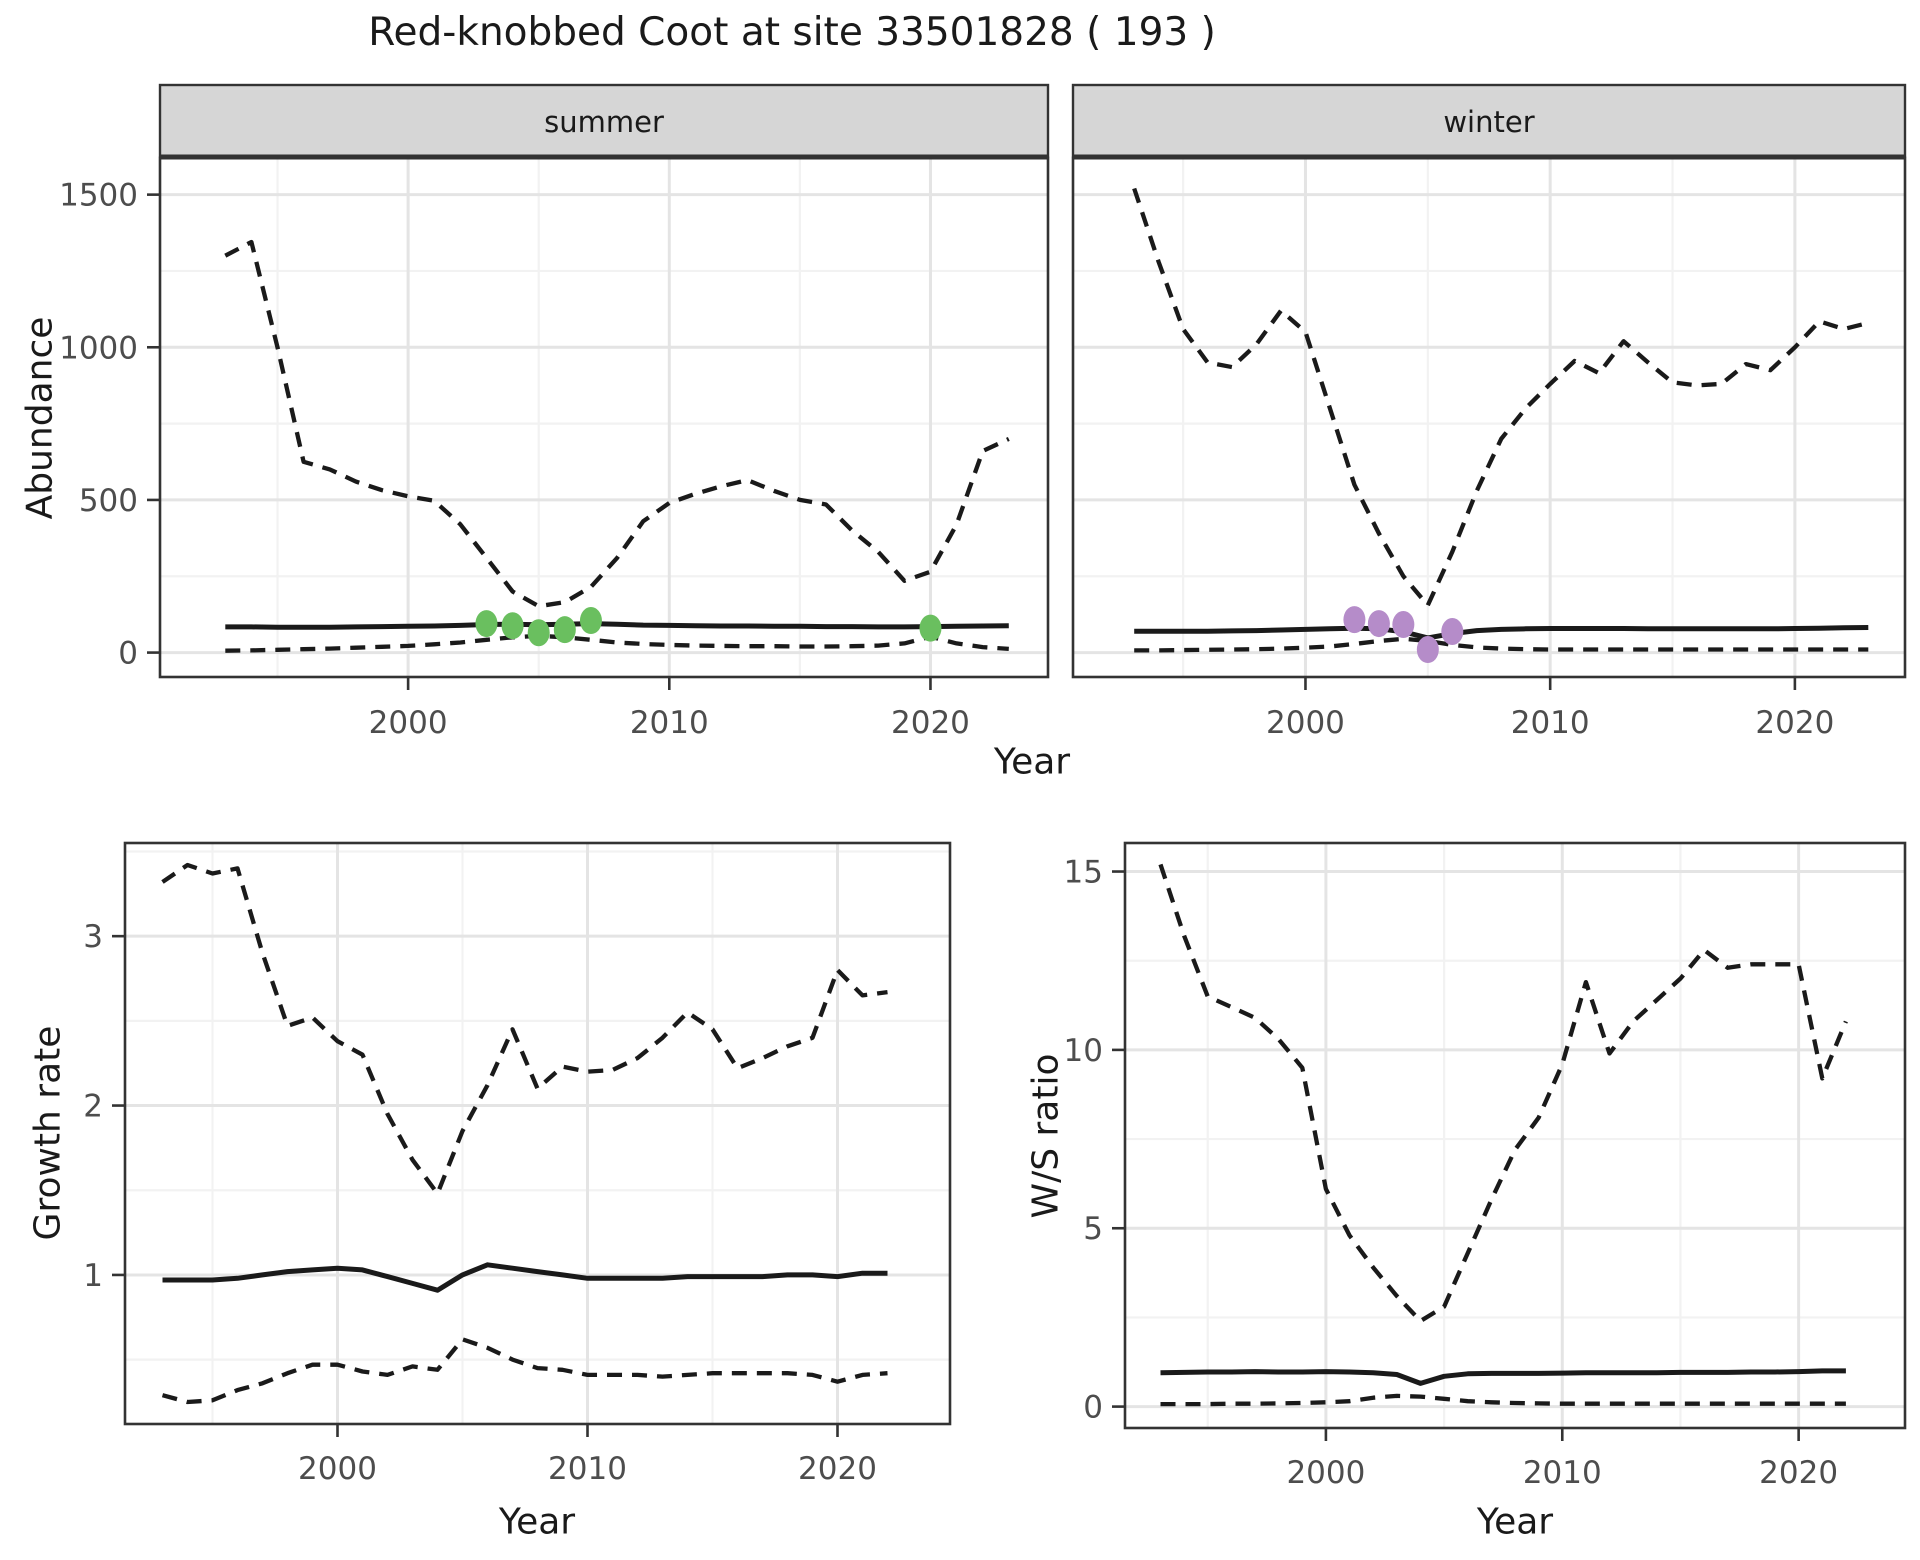 This screenshot has height=1560, width=1920. I want to click on facet-strip-label-summer: summer, so click(604, 121).